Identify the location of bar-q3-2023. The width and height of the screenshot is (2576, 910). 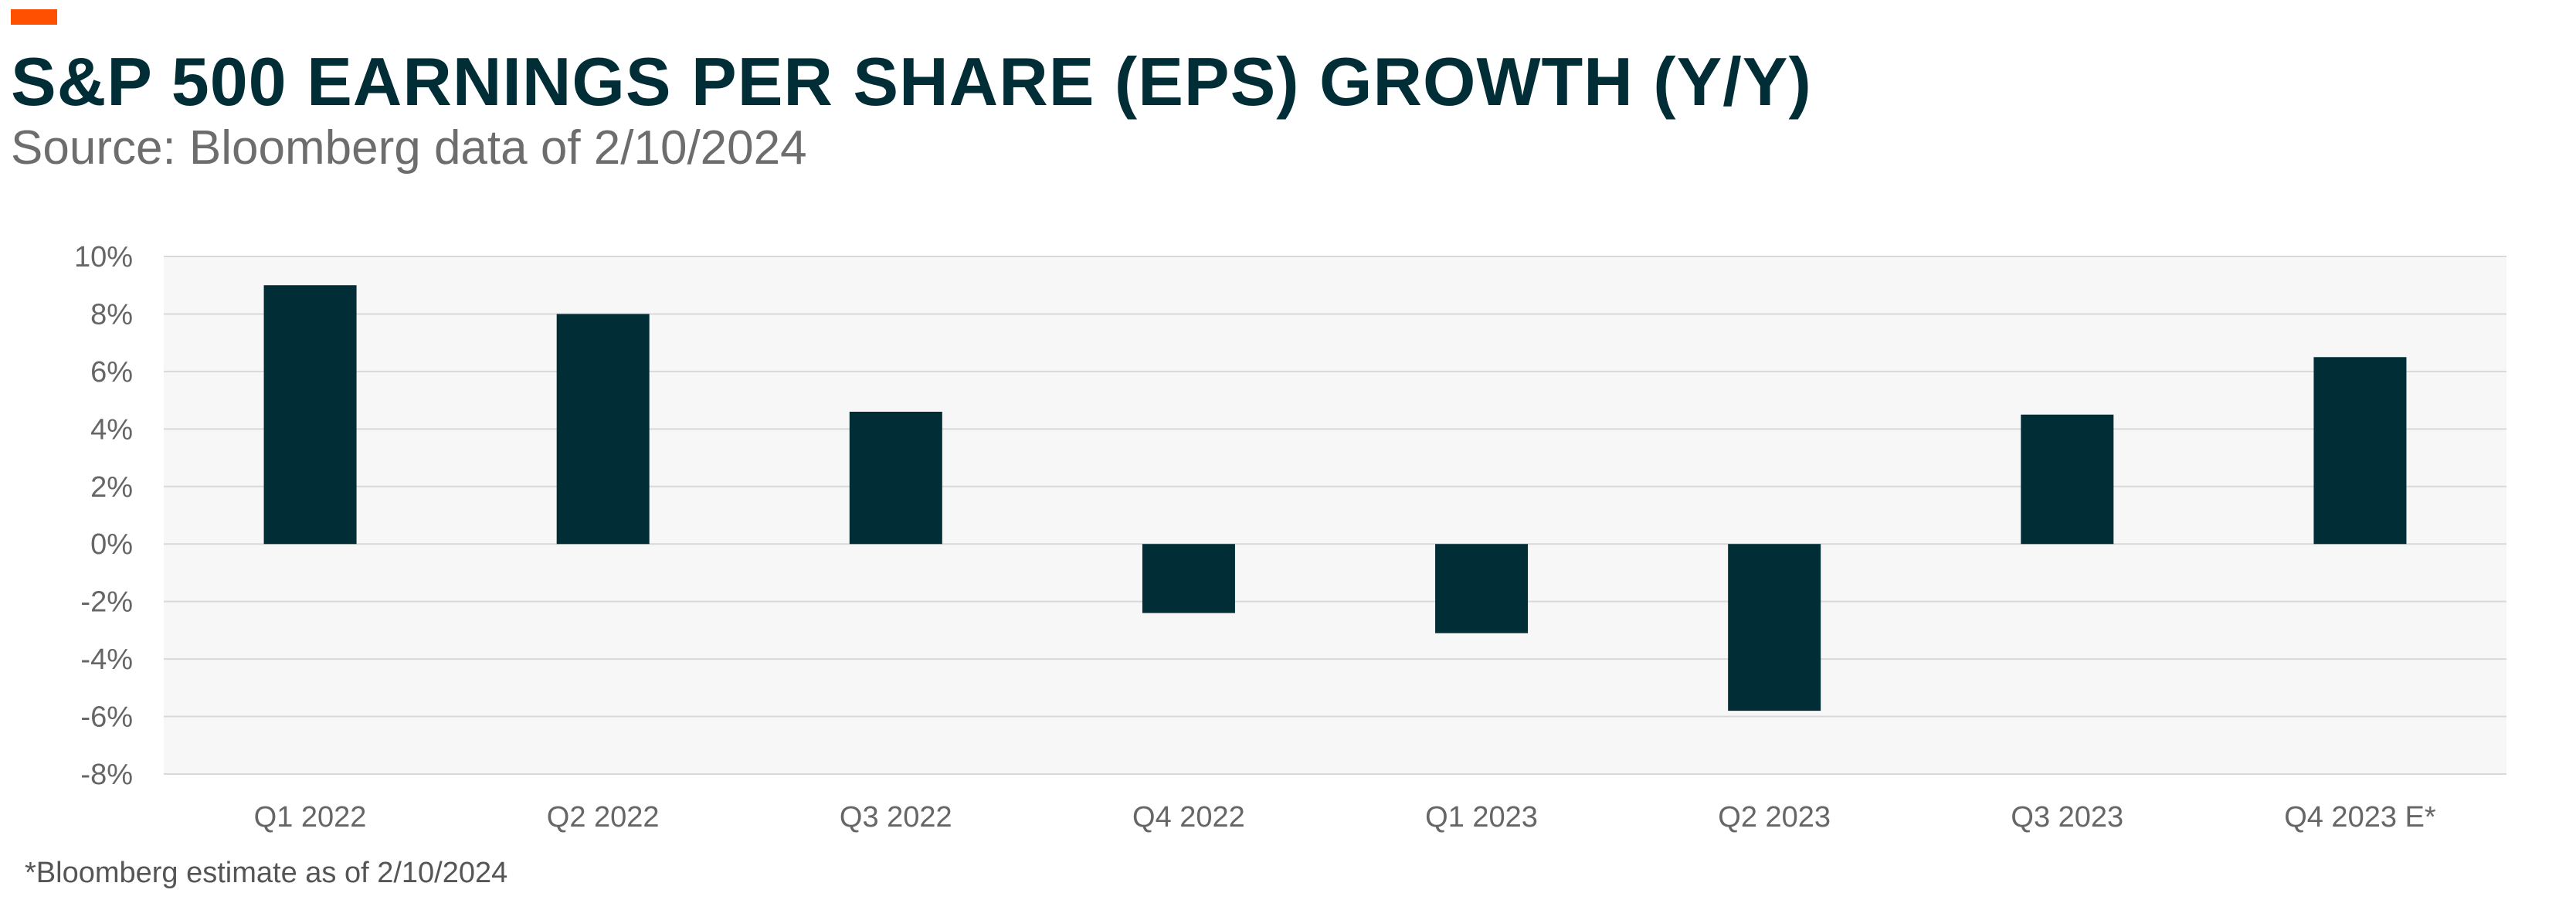
(2067, 479).